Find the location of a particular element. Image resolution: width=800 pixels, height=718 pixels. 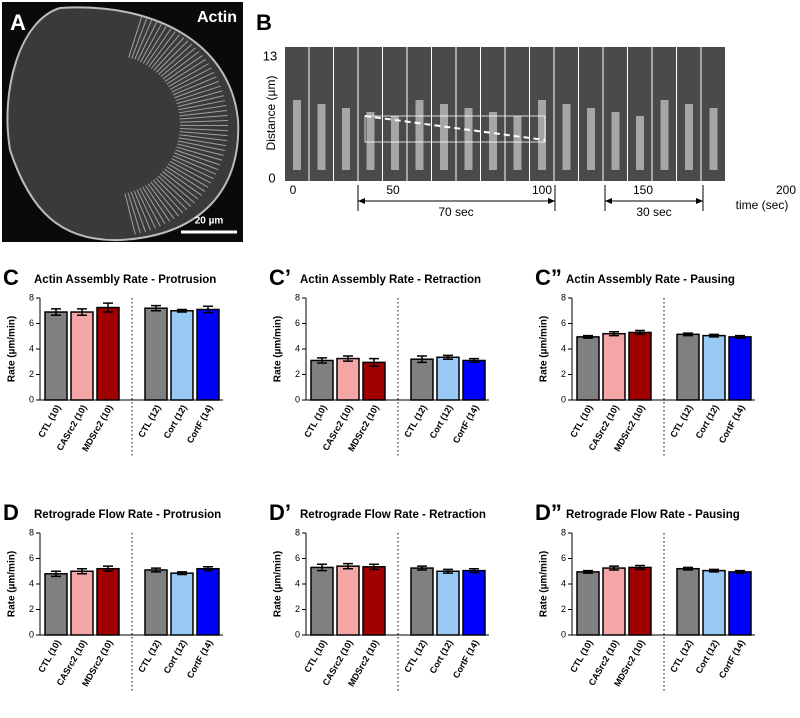

panel-label: C” is located at coordinates (548, 277).